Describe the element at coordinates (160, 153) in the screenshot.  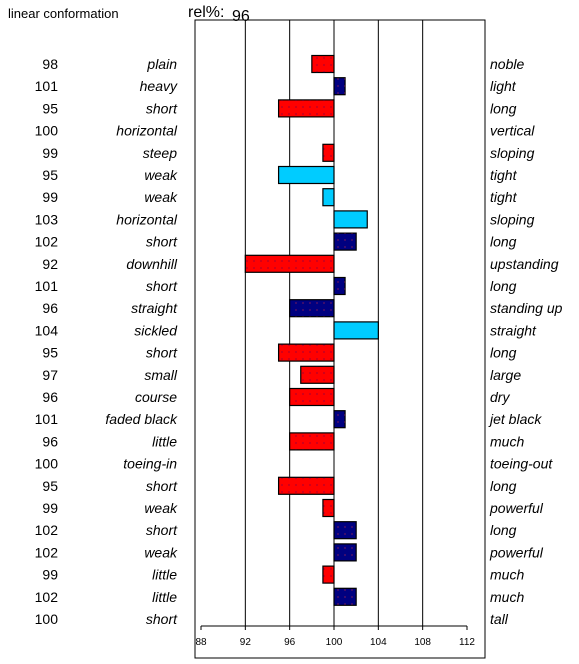
I see `trait-left-label: steep` at that location.